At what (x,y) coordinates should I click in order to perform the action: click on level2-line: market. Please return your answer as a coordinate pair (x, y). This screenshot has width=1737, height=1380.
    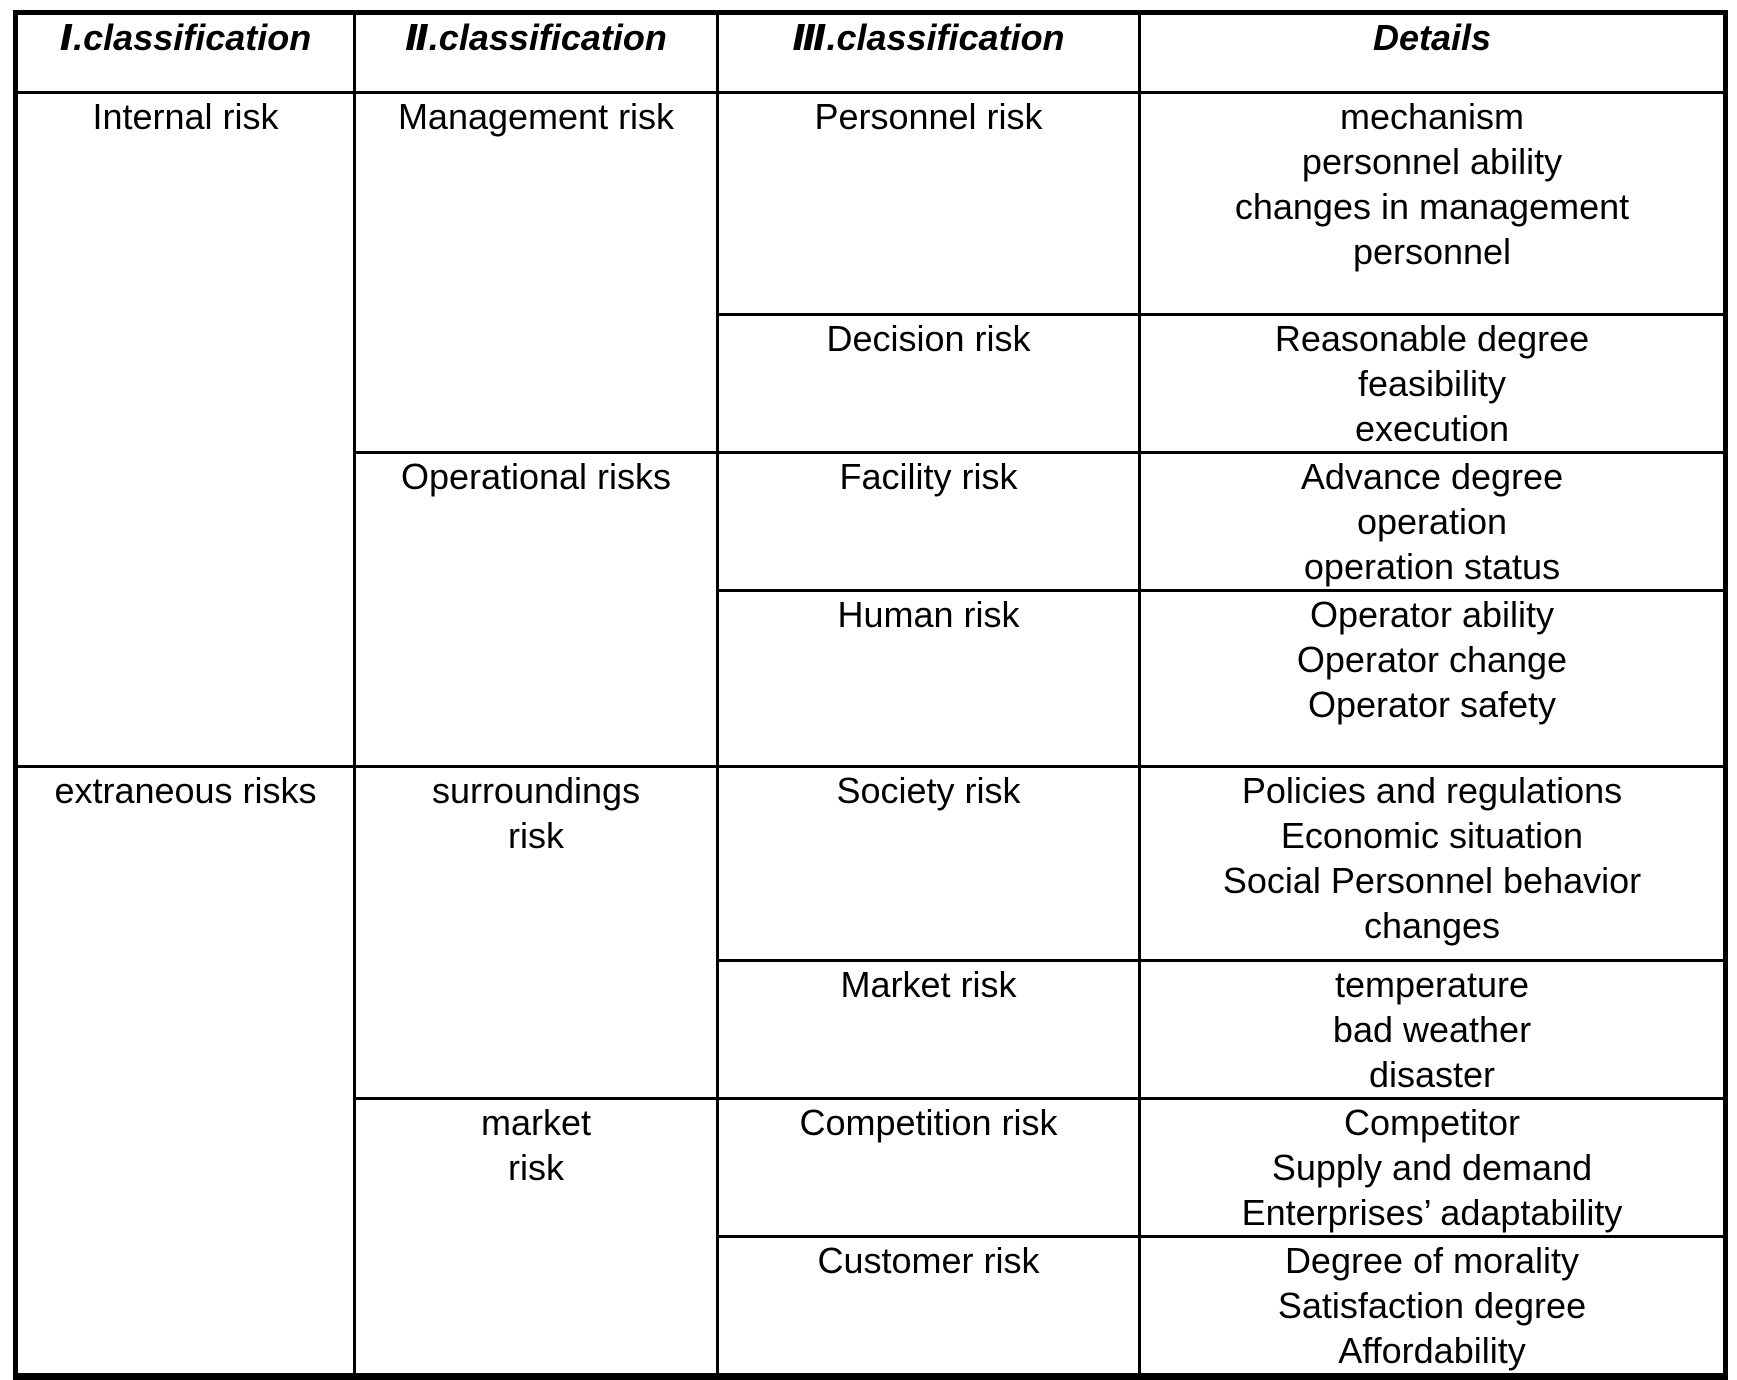
    Looking at the image, I should click on (536, 1122).